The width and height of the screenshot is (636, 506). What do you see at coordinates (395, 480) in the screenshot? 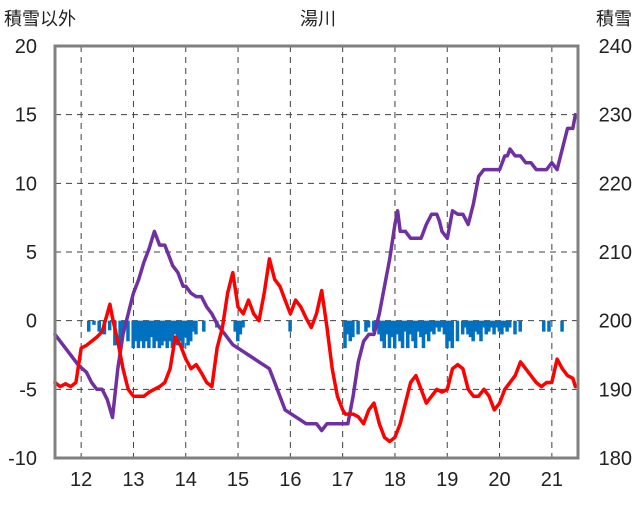
I see `x-tick-label: 18` at bounding box center [395, 480].